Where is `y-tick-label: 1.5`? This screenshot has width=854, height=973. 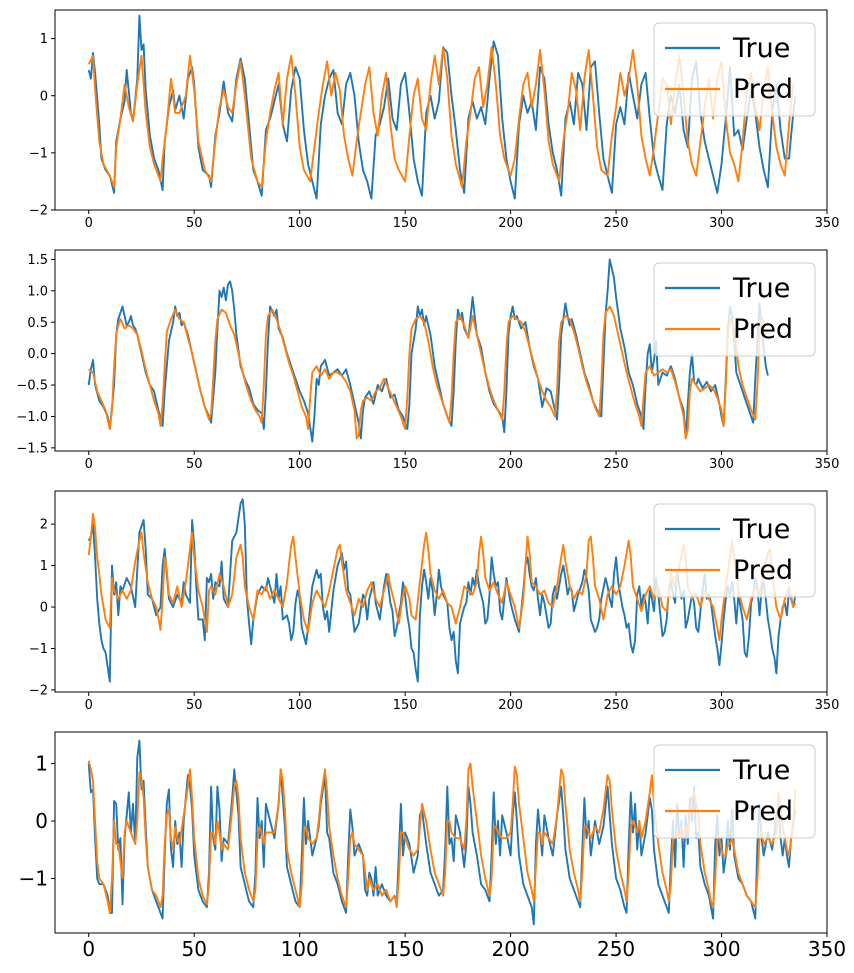 y-tick-label: 1.5 is located at coordinates (37, 260).